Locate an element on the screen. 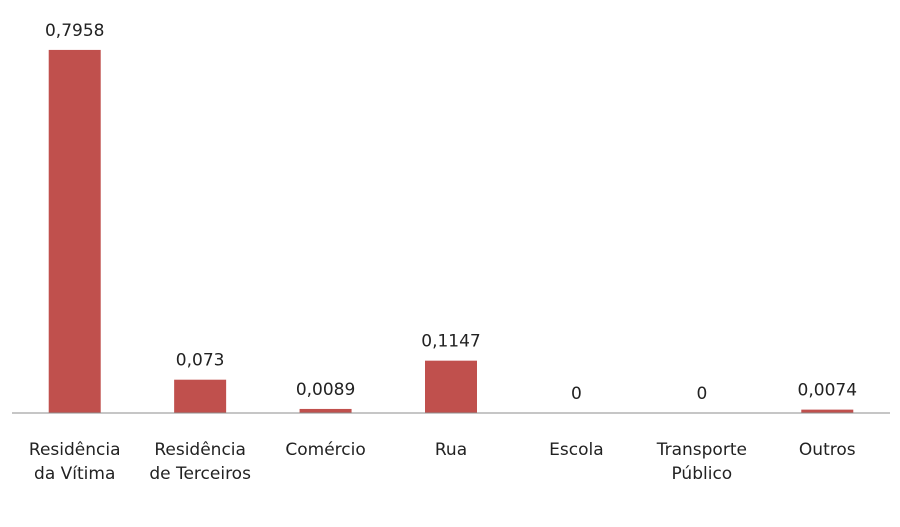 This screenshot has width=900, height=527. x-tick-label: Residência de Terceiros is located at coordinates (200, 462).